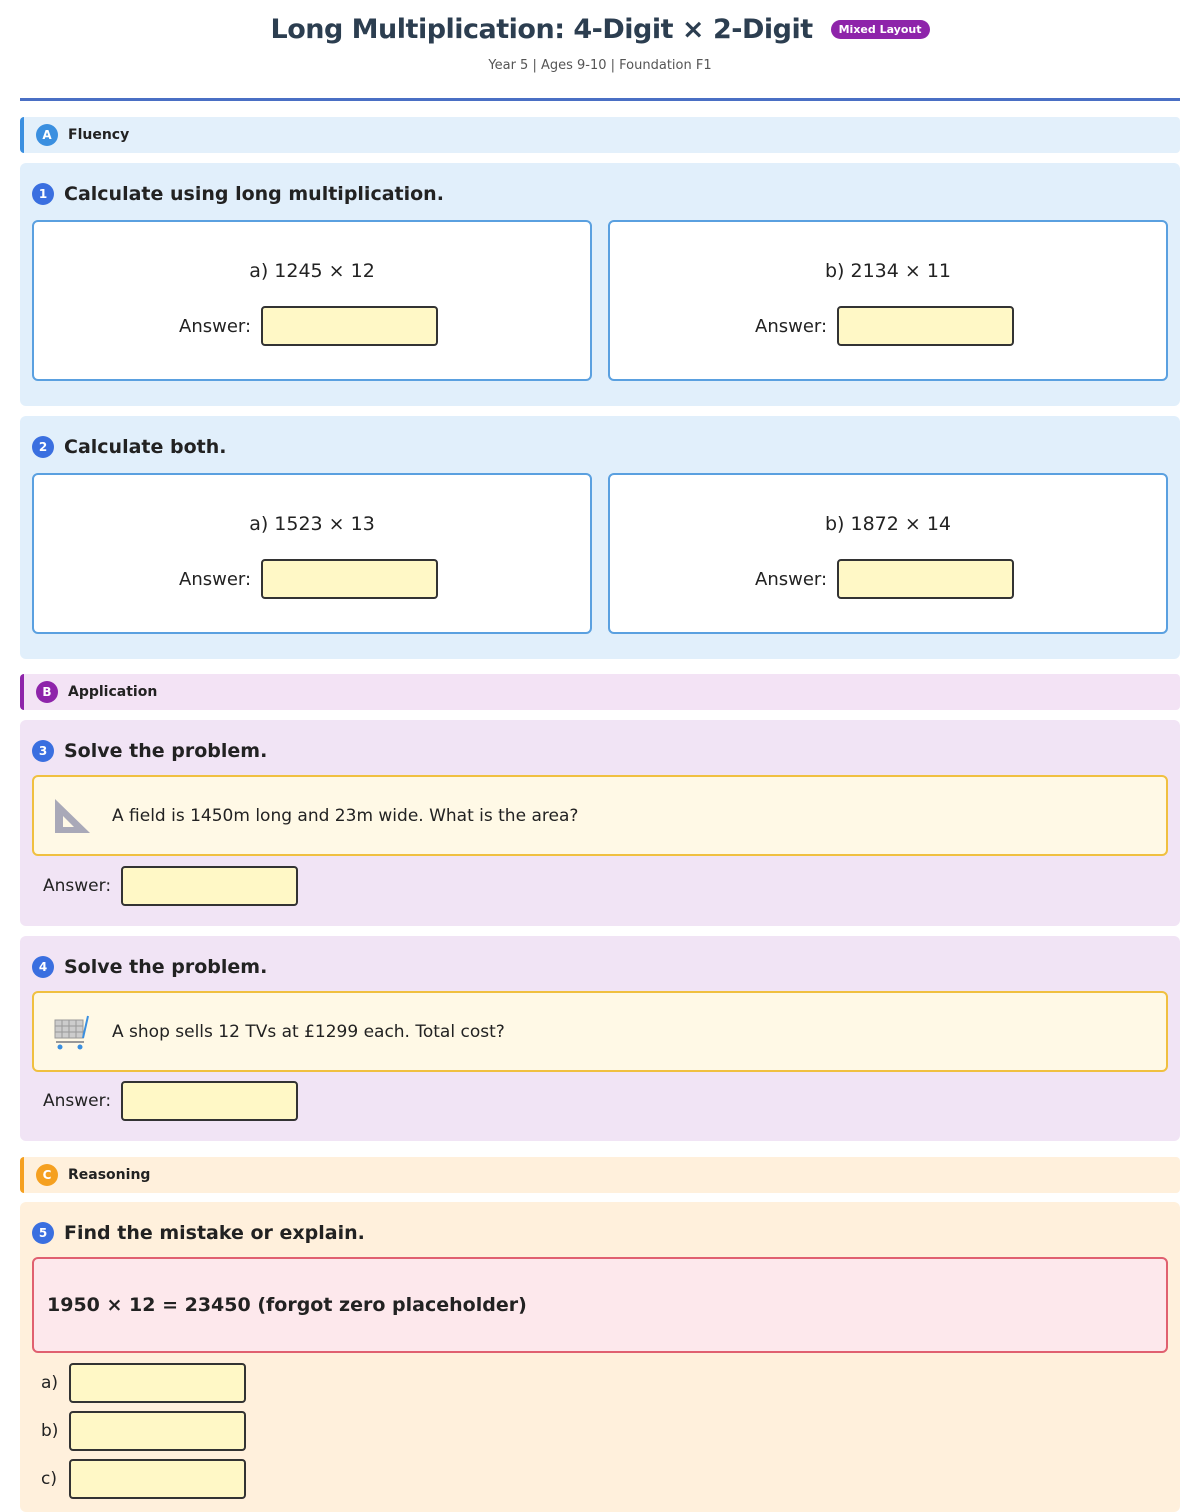 The height and width of the screenshot is (1512, 1200). Describe the element at coordinates (43, 194) in the screenshot. I see `question-number: 1` at that location.